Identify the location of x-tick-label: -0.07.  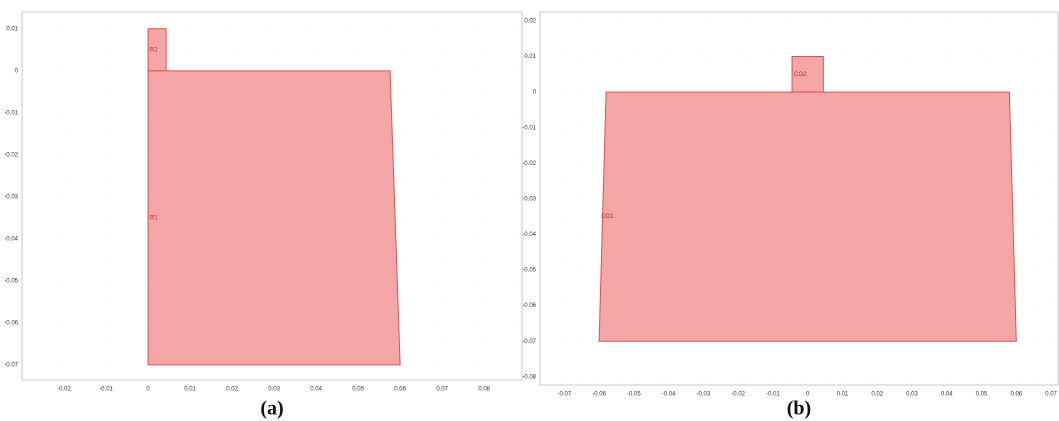
(564, 395).